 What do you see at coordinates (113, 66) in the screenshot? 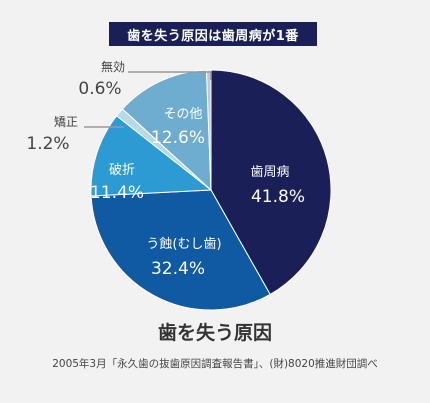
I see `slice-6-name-label: 無効` at bounding box center [113, 66].